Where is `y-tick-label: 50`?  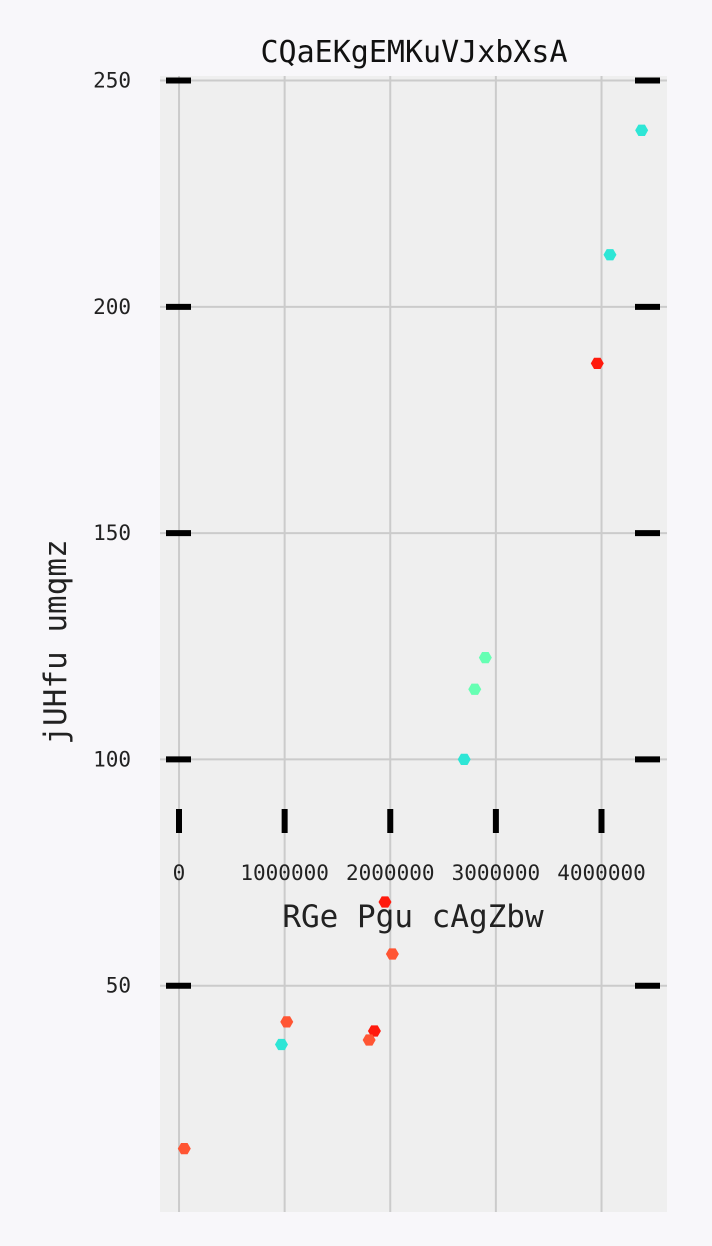
y-tick-label: 50 is located at coordinates (118, 986).